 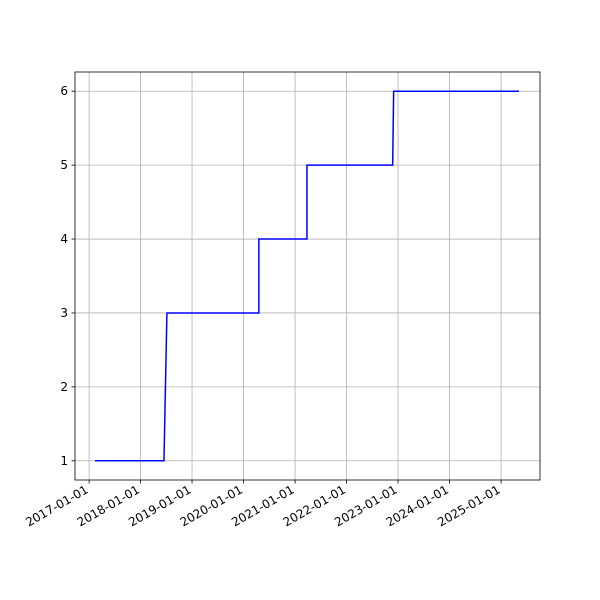 What do you see at coordinates (64, 239) in the screenshot?
I see `y-tick-label: 4` at bounding box center [64, 239].